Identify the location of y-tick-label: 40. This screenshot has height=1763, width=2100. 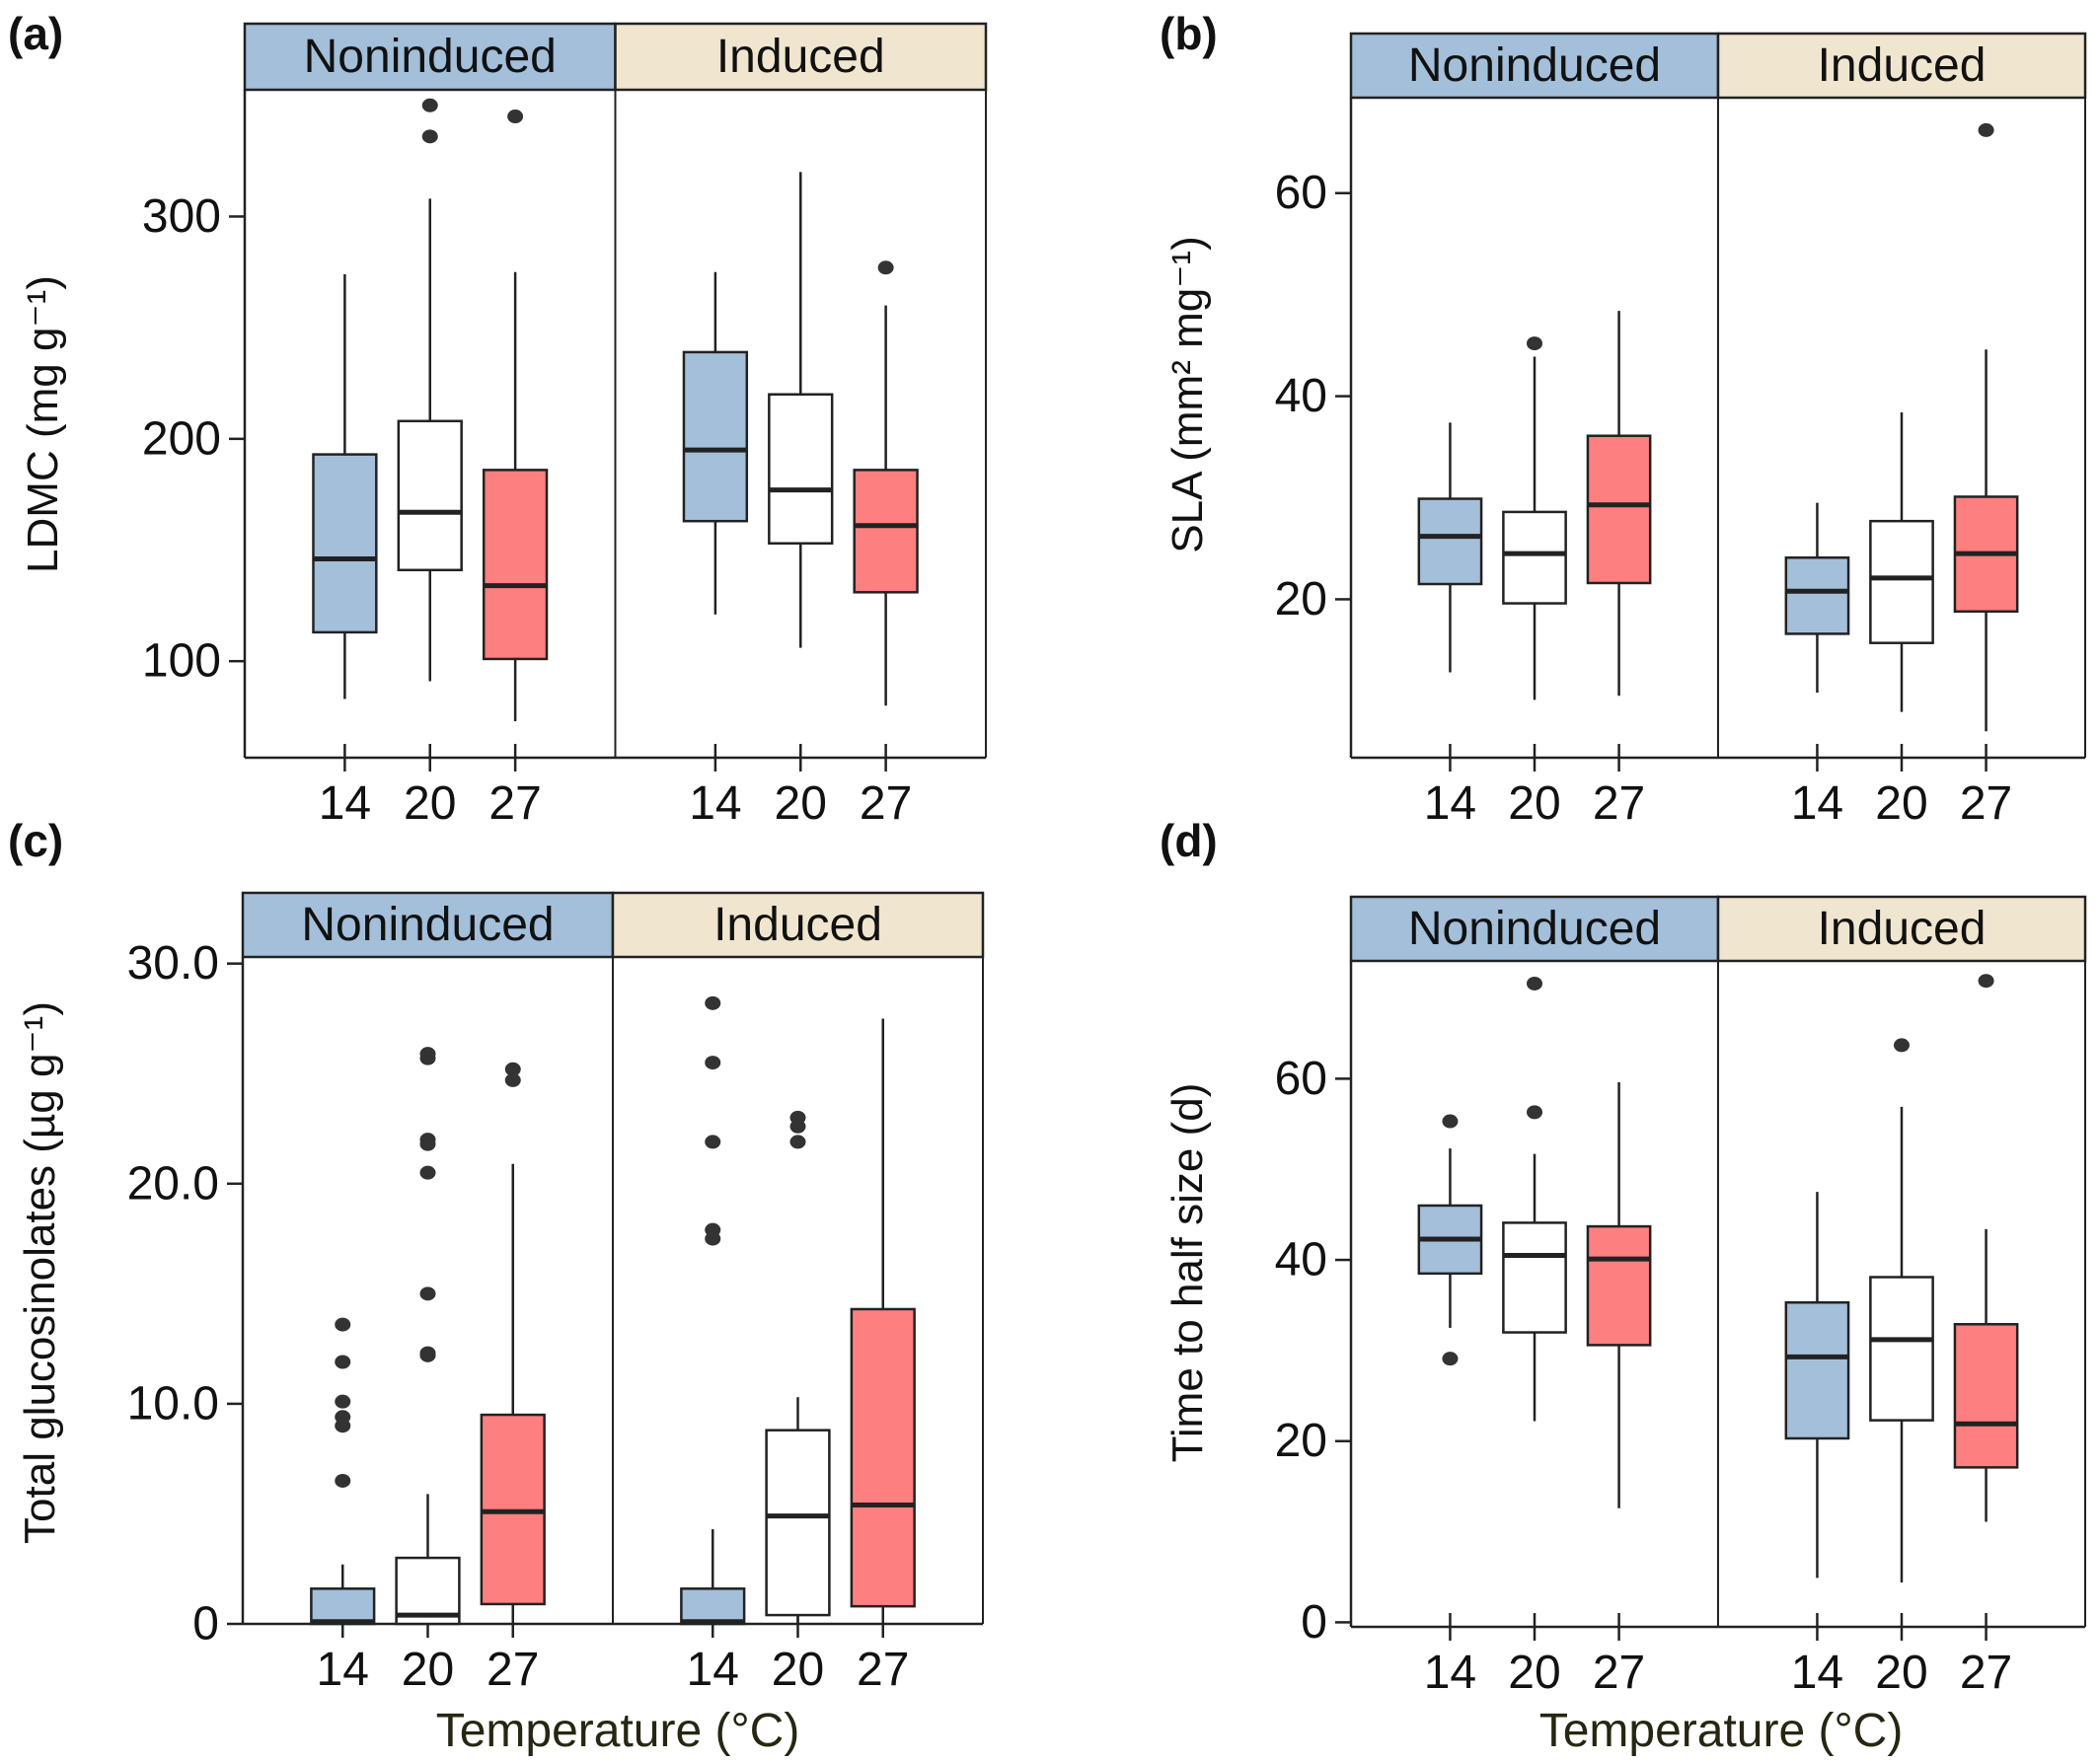
(1301, 1260).